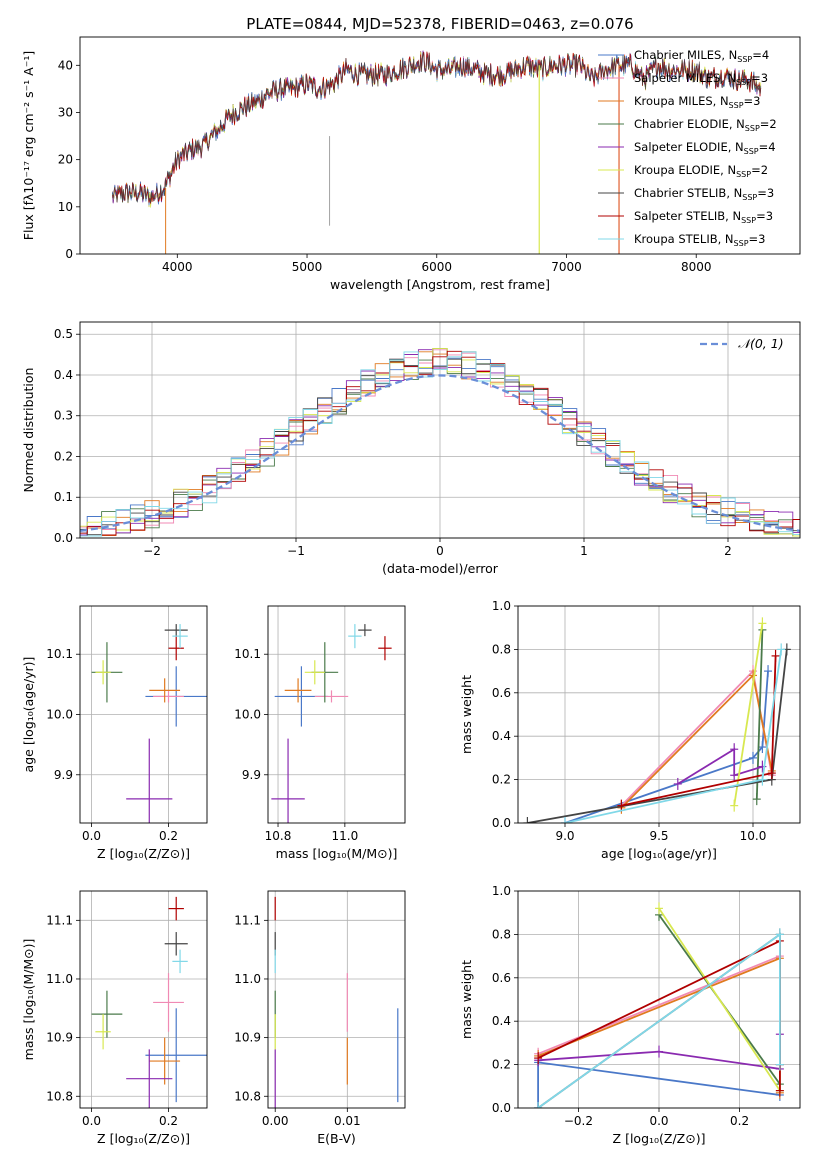 This screenshot has height=1170, width=819. What do you see at coordinates (344, 836) in the screenshot?
I see `x-tick-label: 11.0` at bounding box center [344, 836].